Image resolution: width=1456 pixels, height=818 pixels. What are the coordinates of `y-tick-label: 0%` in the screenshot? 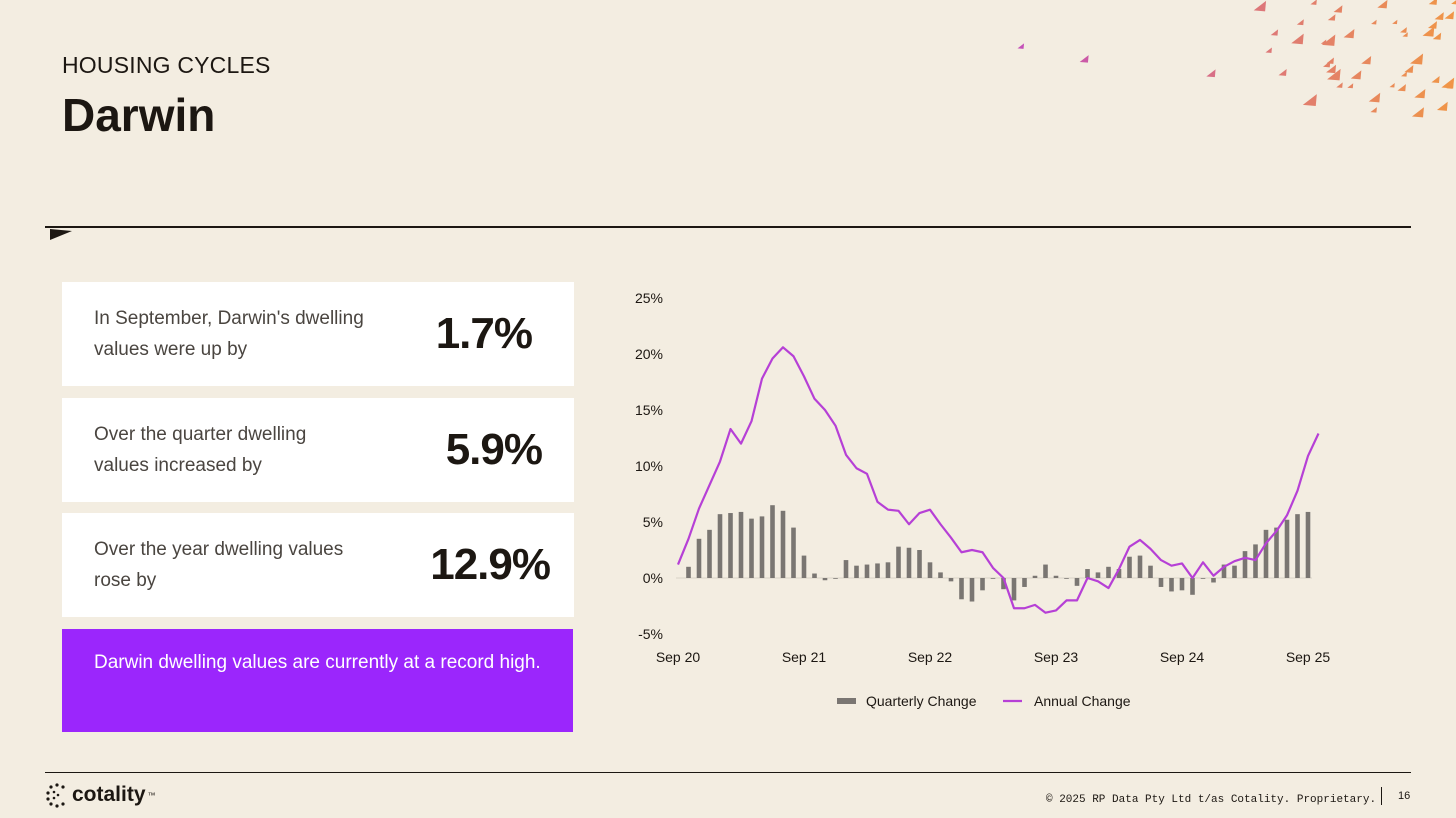 It's located at (653, 578).